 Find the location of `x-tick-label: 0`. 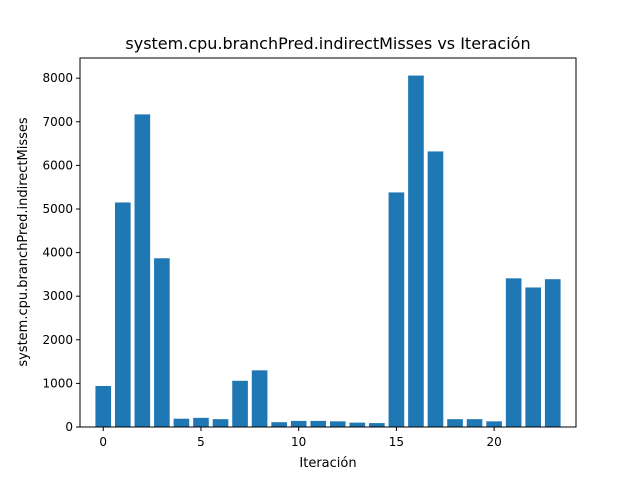

x-tick-label: 0 is located at coordinates (103, 442).